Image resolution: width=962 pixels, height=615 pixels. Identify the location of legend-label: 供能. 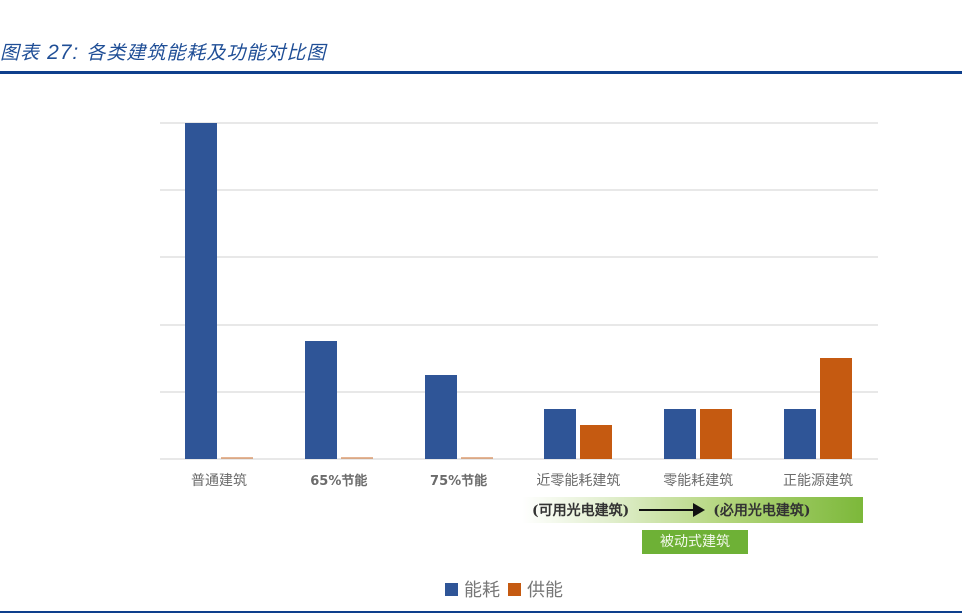
(545, 590).